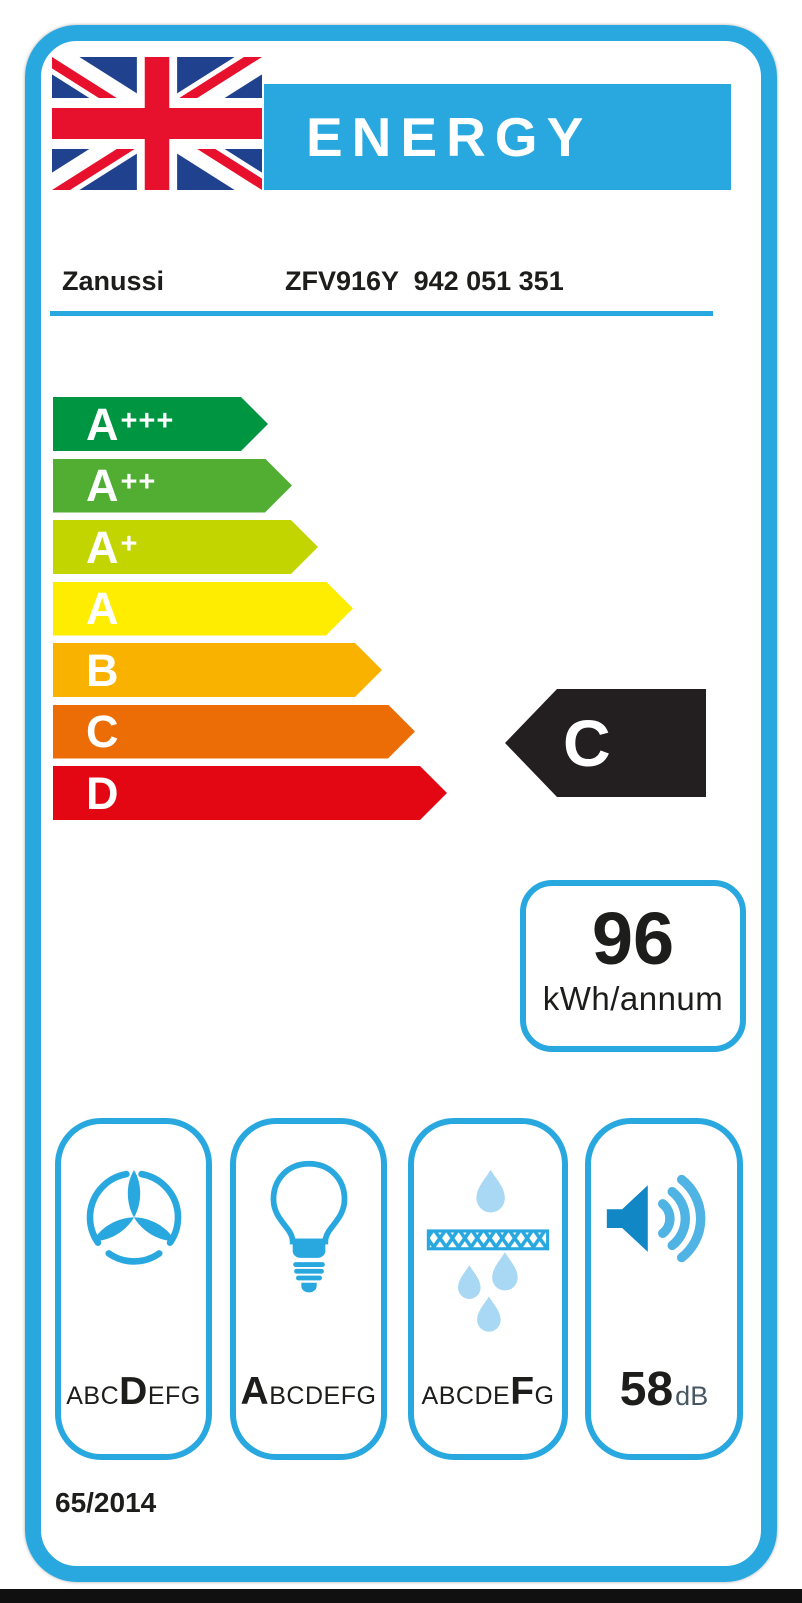  What do you see at coordinates (203, 609) in the screenshot?
I see `scale-arrow-A: A` at bounding box center [203, 609].